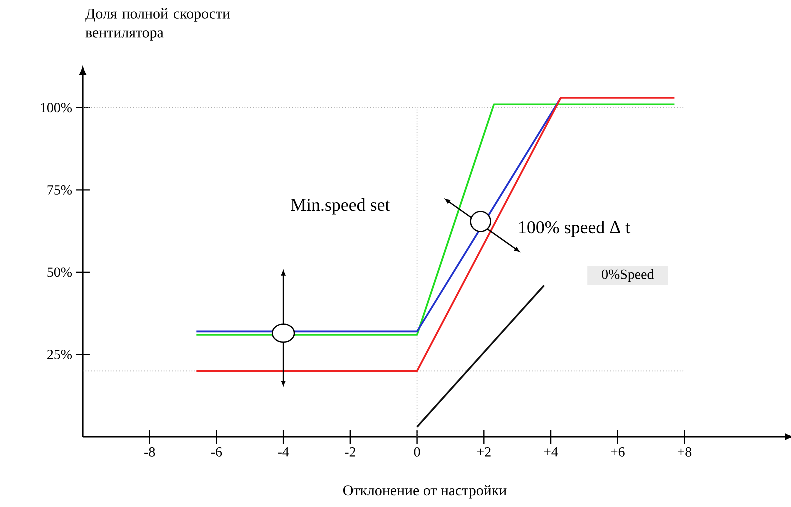 The image size is (791, 507). I want to click on x-tick-label: +8, so click(685, 452).